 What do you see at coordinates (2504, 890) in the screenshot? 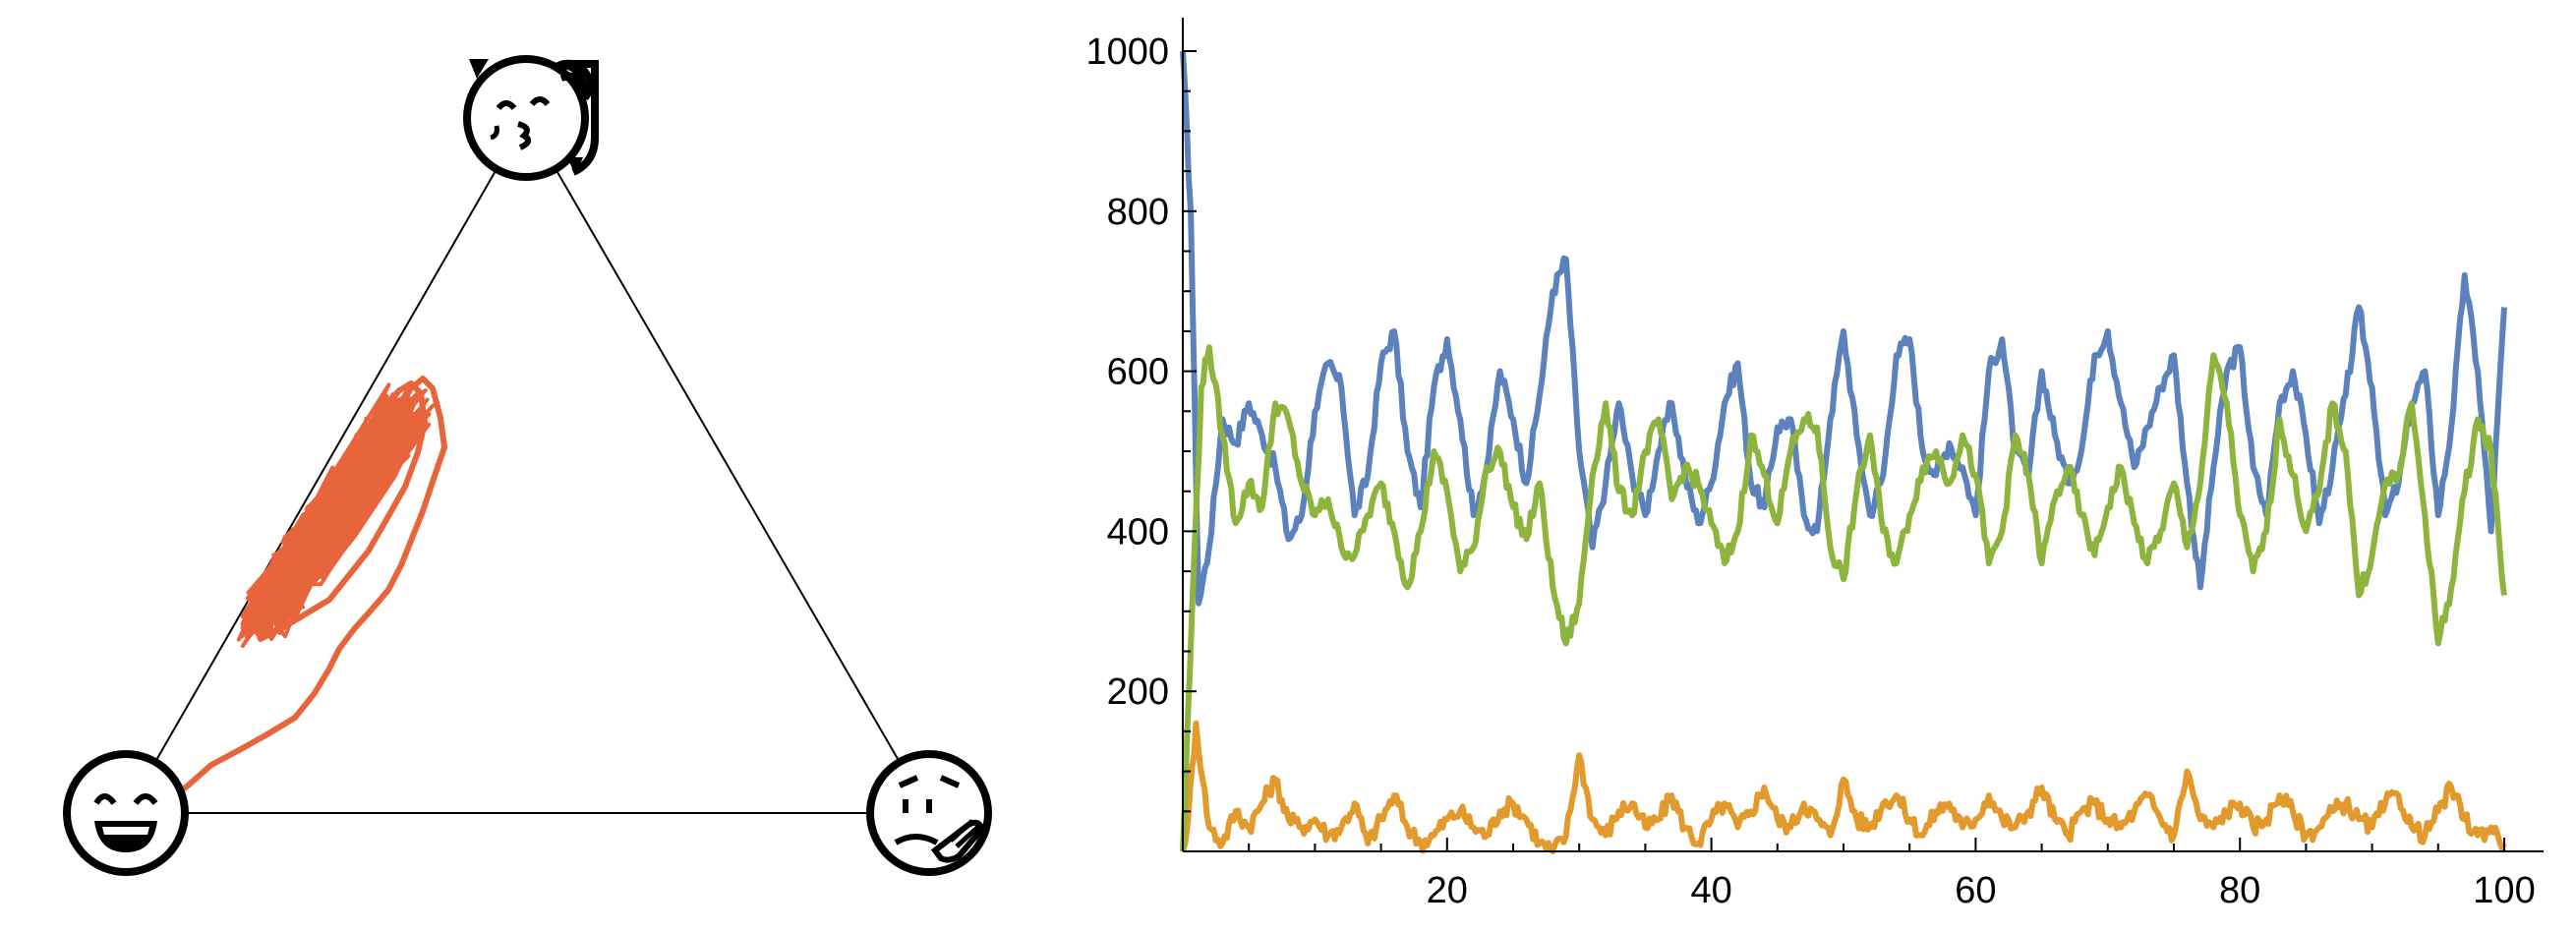
I see `x-tick-label: 100` at bounding box center [2504, 890].